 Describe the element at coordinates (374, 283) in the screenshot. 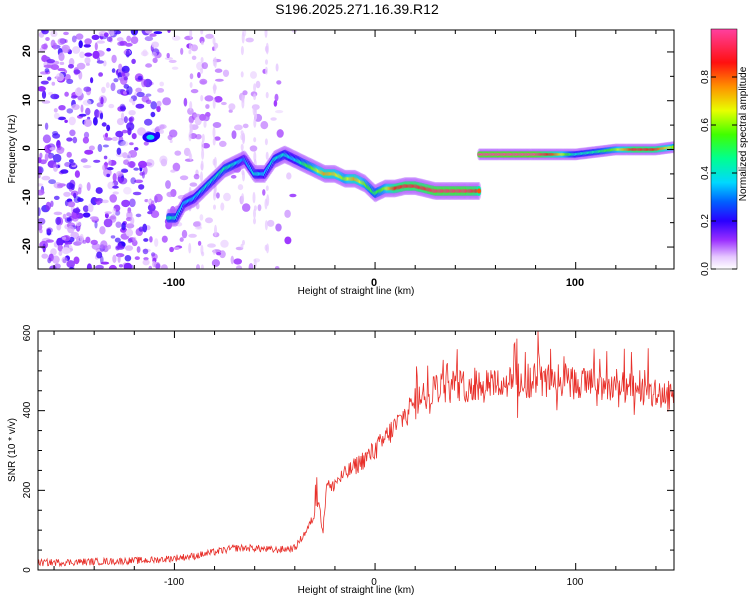

I see `spectrogram-xtick-label: 0` at that location.